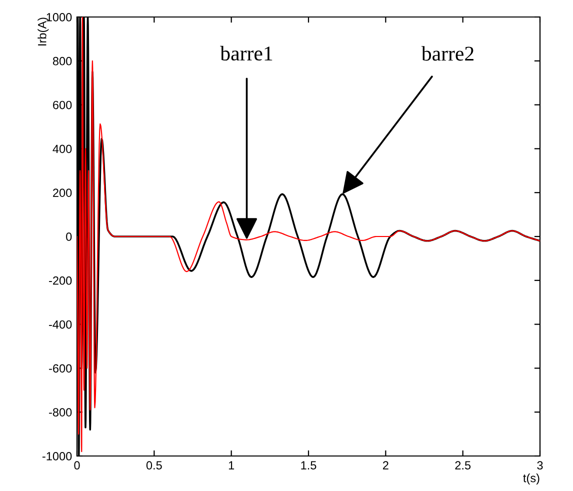  Describe the element at coordinates (69, 236) in the screenshot. I see `y-tick-label: 0` at that location.